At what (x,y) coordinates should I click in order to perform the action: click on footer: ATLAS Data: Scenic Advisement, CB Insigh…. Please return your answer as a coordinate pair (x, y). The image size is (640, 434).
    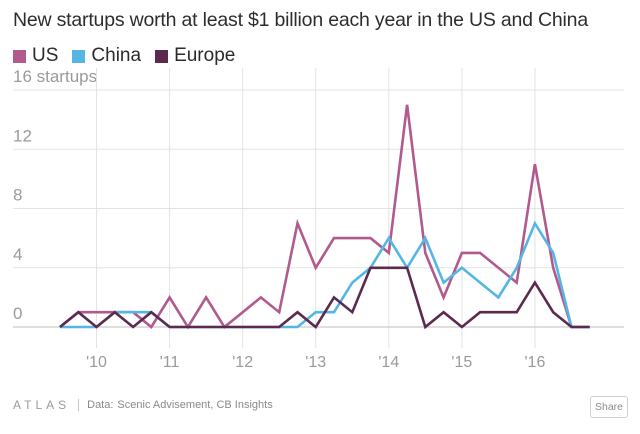
    Looking at the image, I should click on (143, 405).